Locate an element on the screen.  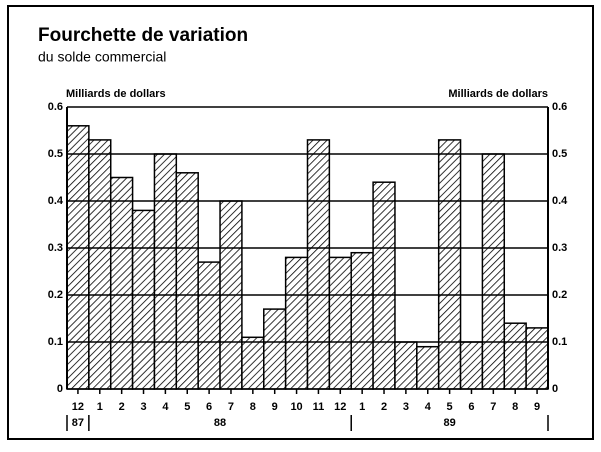
y-tick-label: 0.1 is located at coordinates (55, 342).